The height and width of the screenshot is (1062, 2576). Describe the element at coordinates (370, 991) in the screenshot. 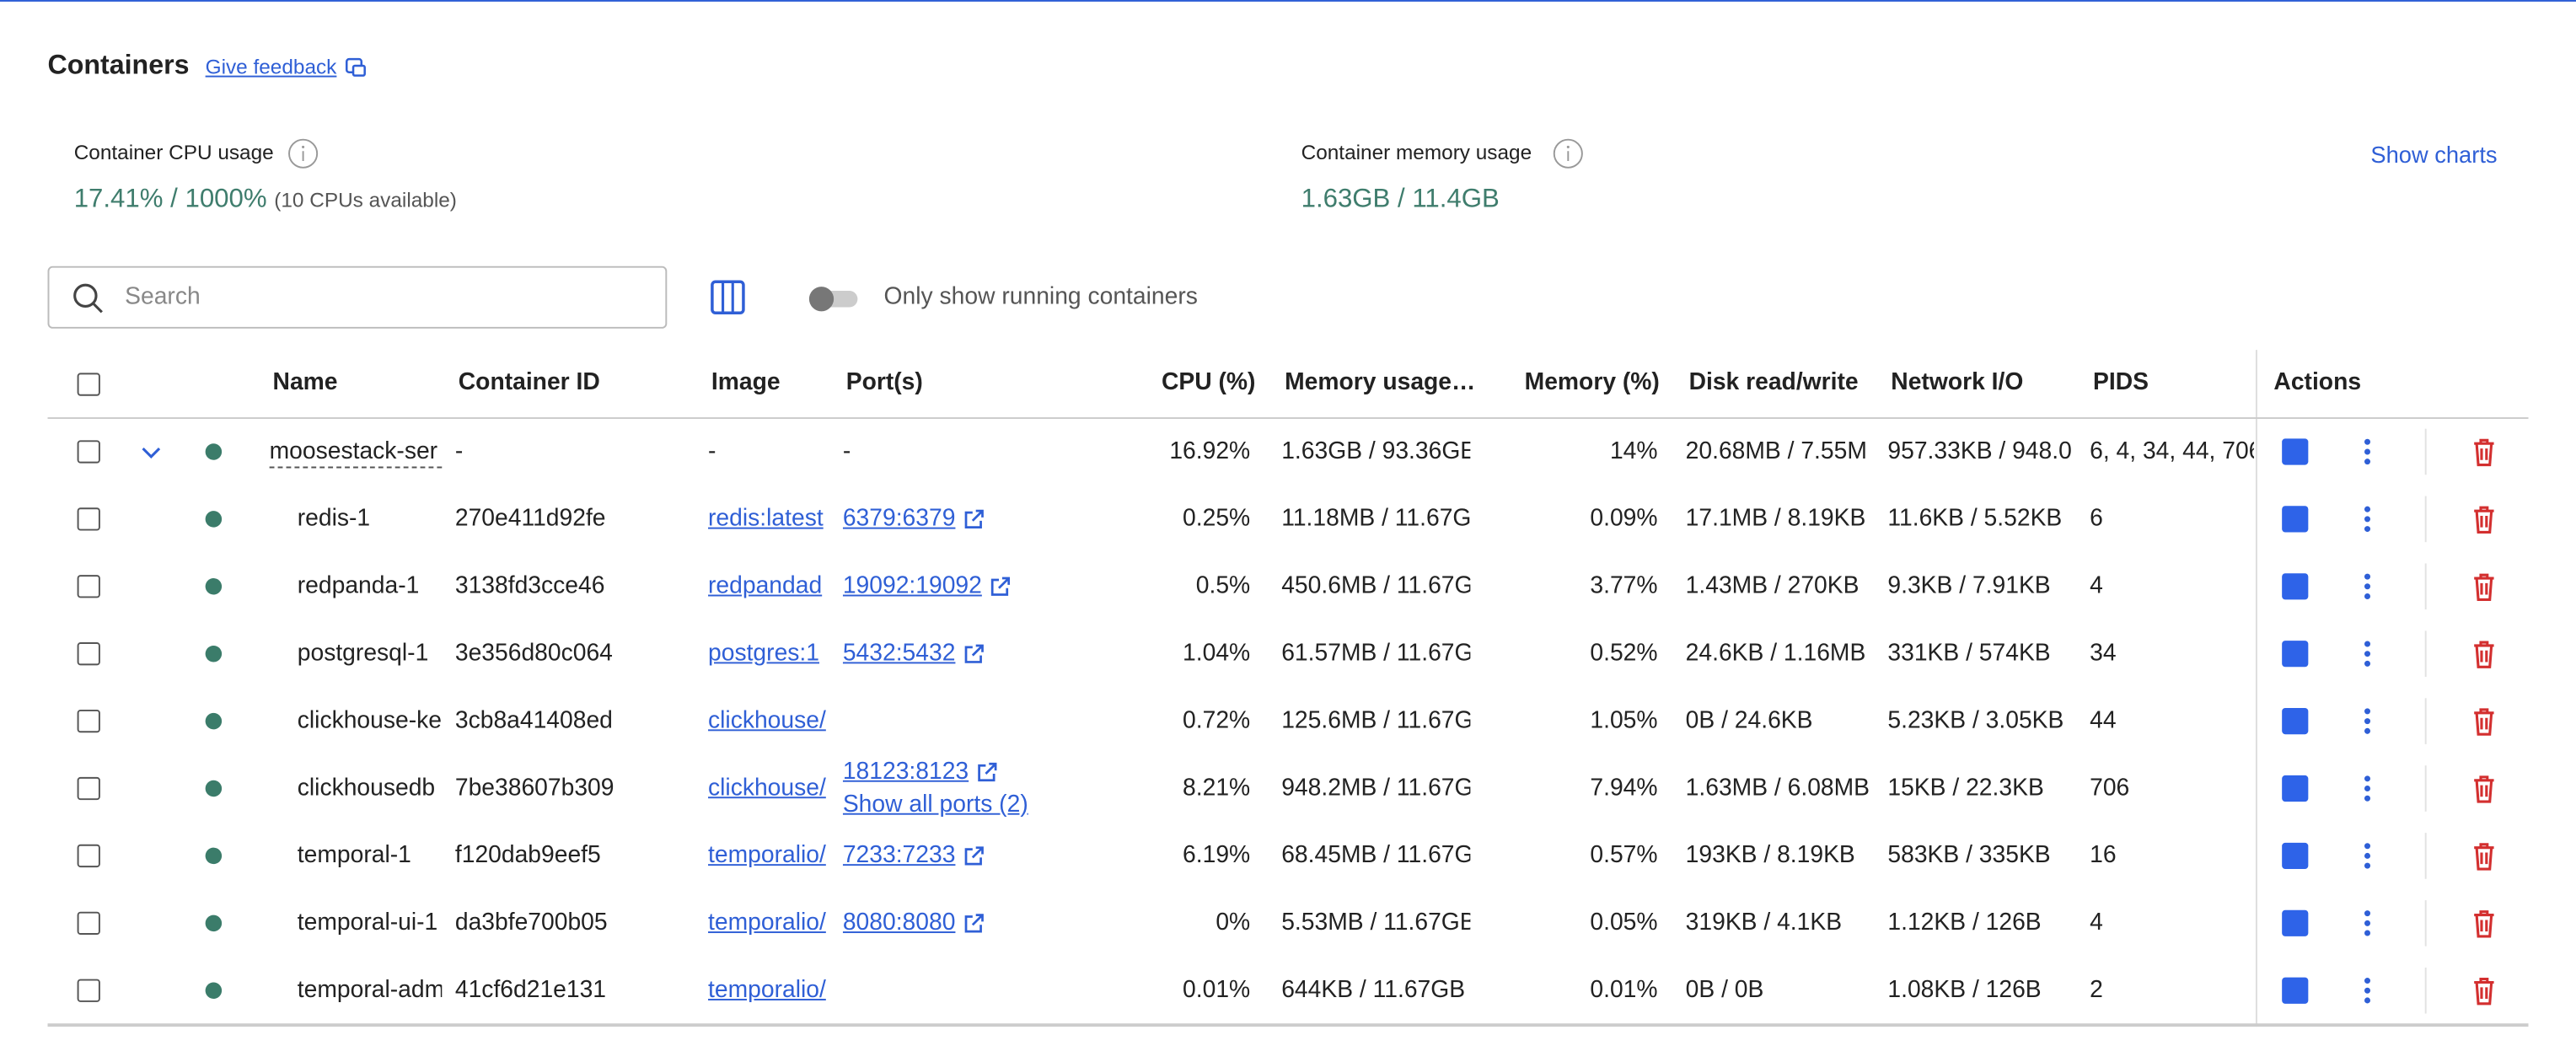

I see `container-name: temporal-adm` at that location.